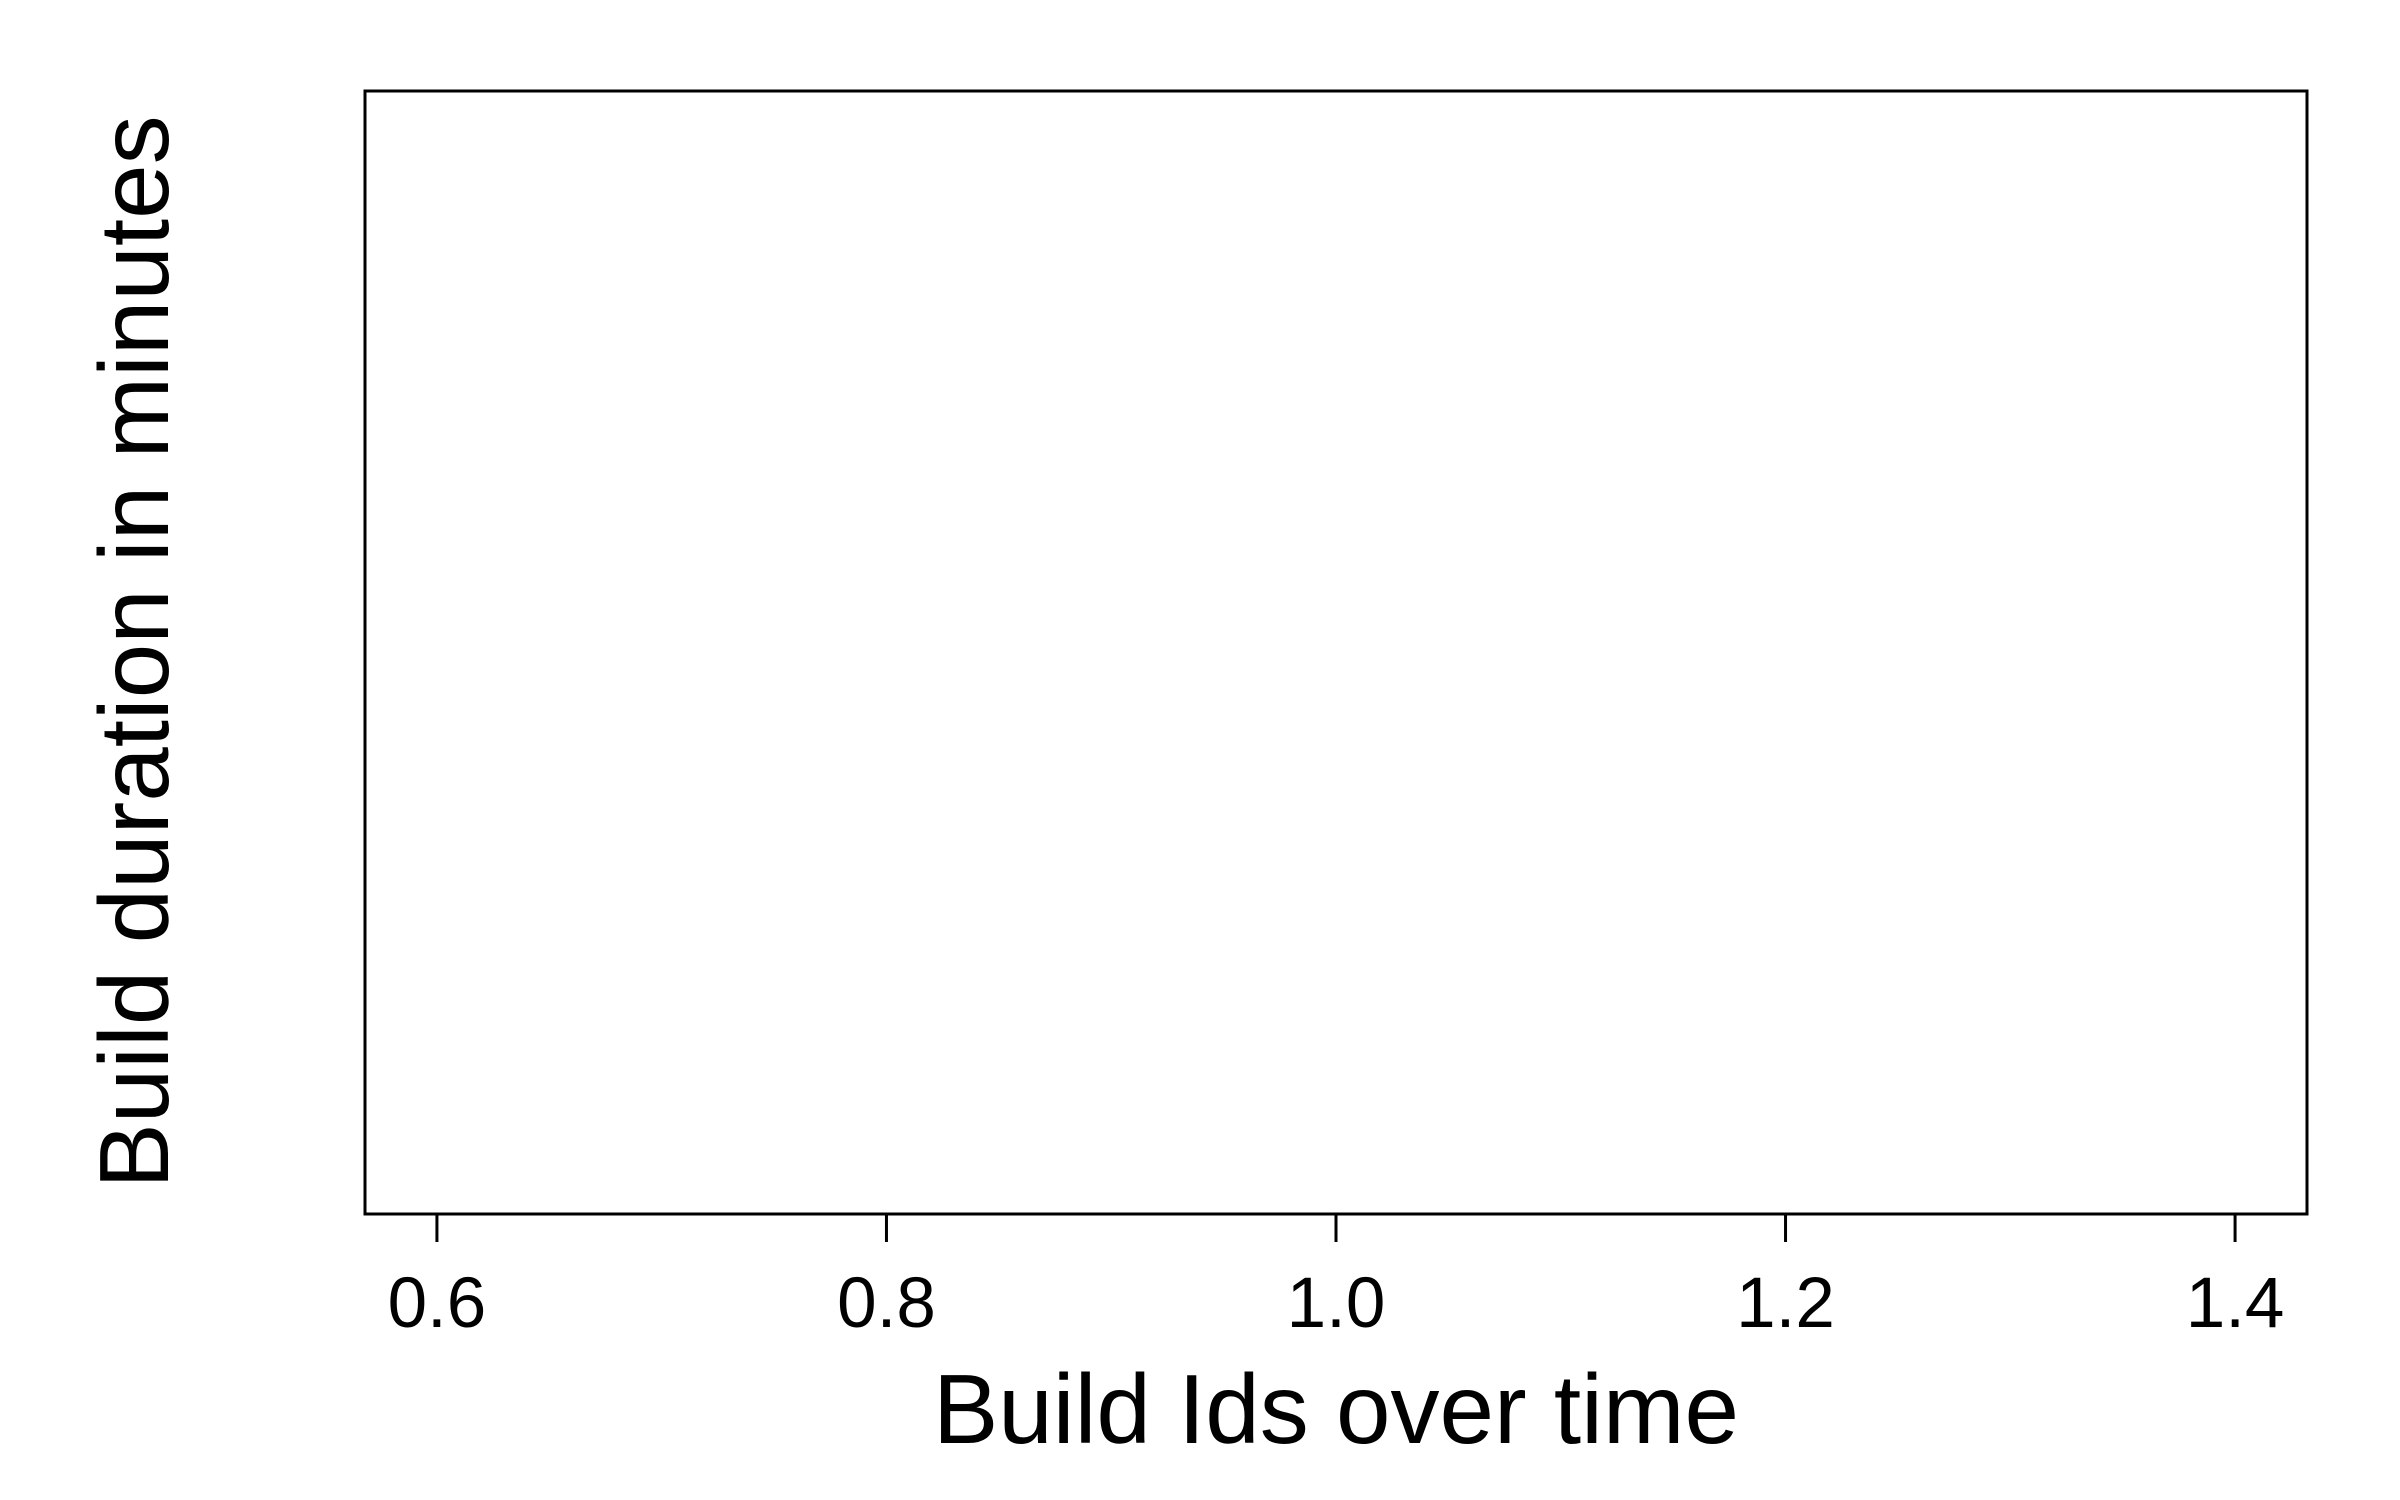  What do you see at coordinates (1785, 1303) in the screenshot?
I see `x-tick-label: 1.2` at bounding box center [1785, 1303].